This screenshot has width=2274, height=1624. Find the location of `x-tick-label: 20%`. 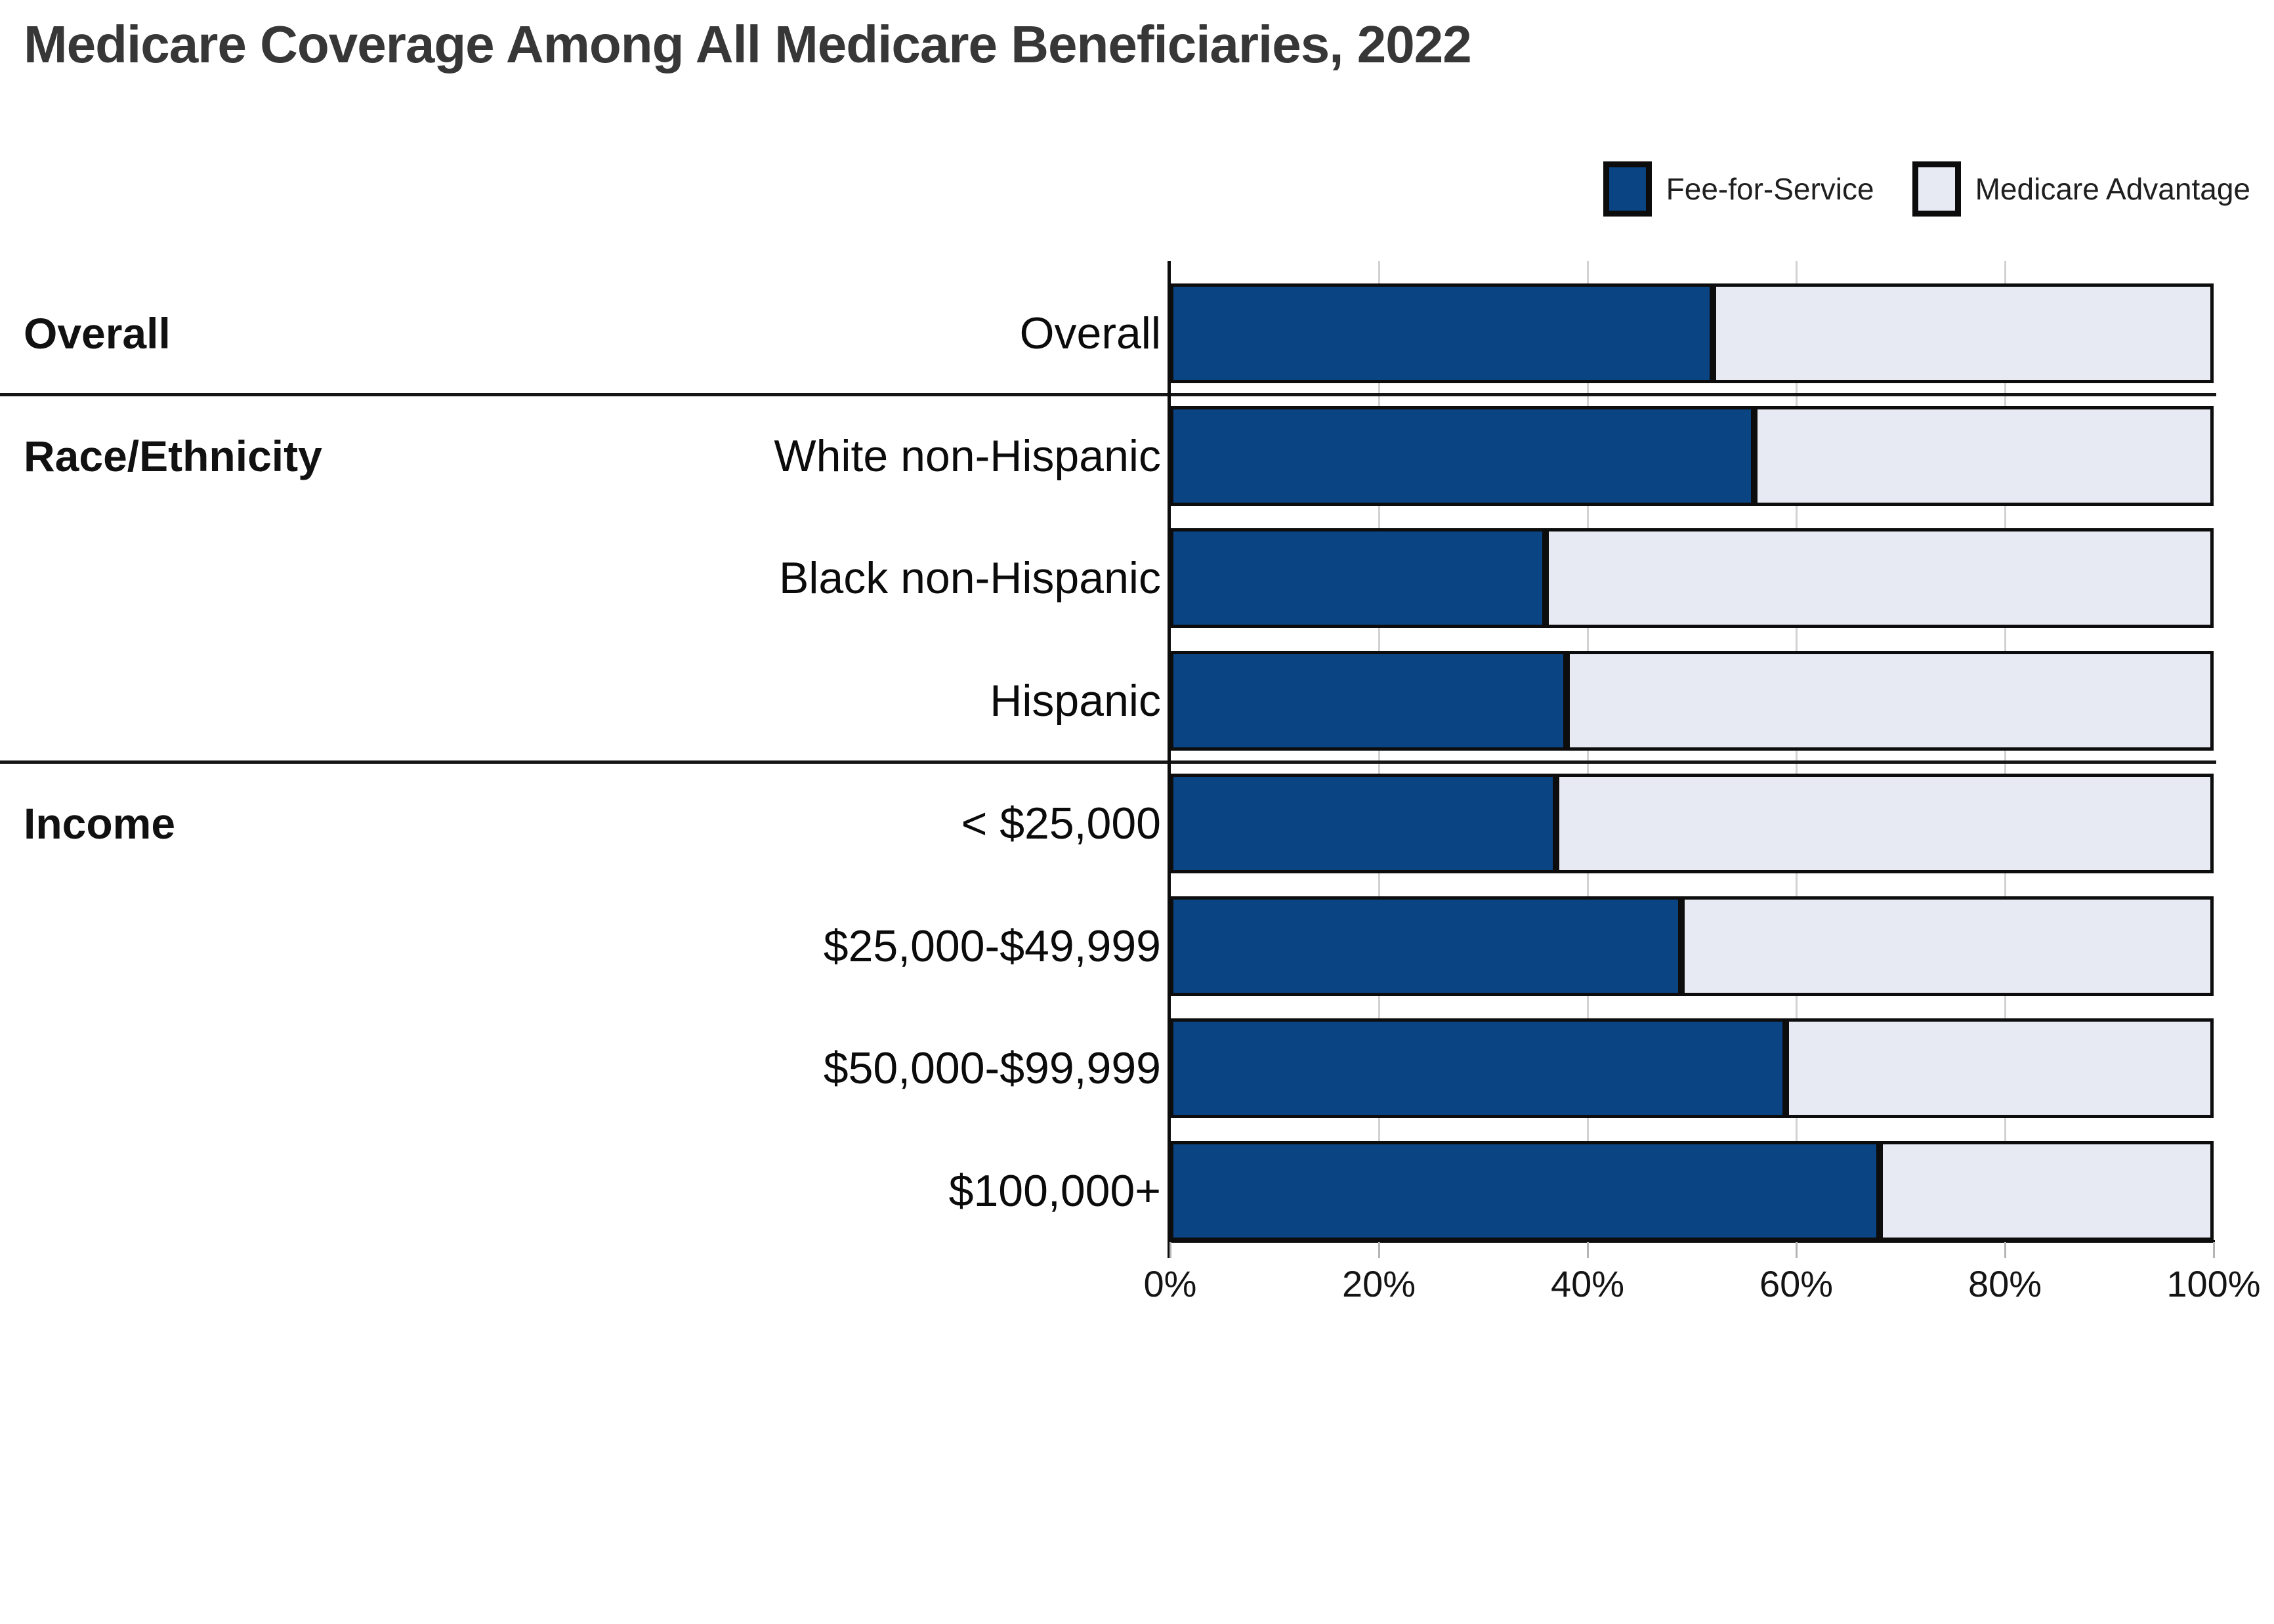

x-tick-label: 20% is located at coordinates (1378, 1284).